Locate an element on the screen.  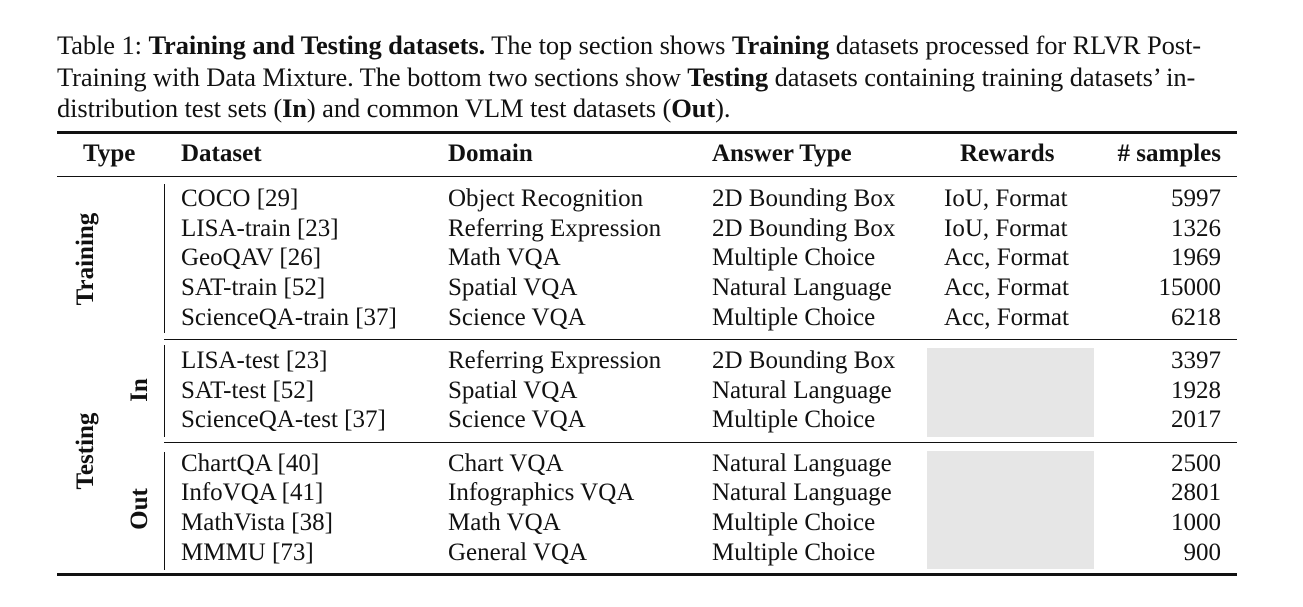
caption-text: ). is located at coordinates (723, 108).